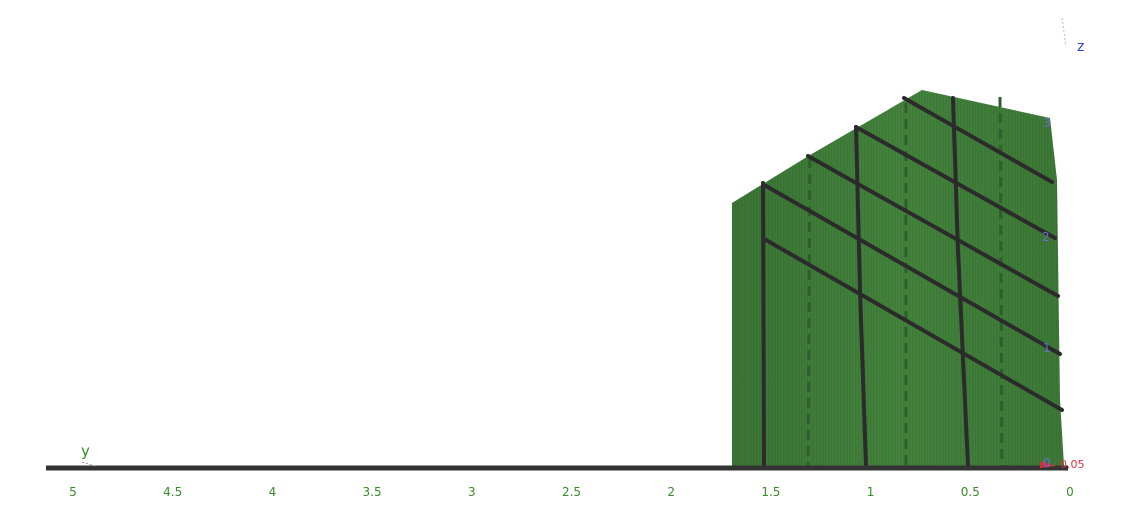 The width and height of the screenshot is (1133, 520). What do you see at coordinates (273, 492) in the screenshot?
I see `y-tick-label: 4` at bounding box center [273, 492].